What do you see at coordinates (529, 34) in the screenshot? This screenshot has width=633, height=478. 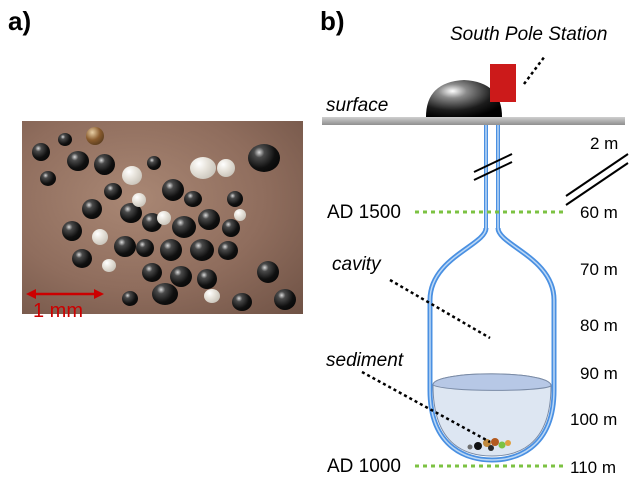 I see `station-label: South Pole Station` at bounding box center [529, 34].